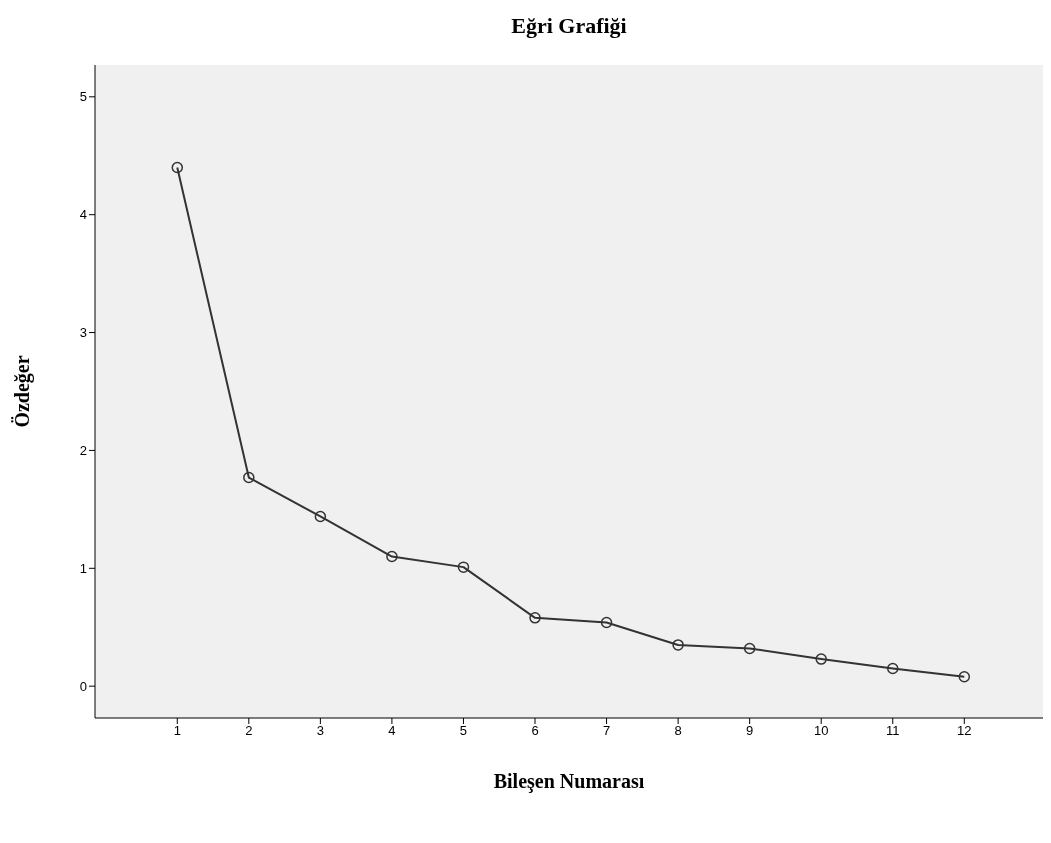 The height and width of the screenshot is (843, 1051). Describe the element at coordinates (83, 97) in the screenshot. I see `y-tick-label: 5` at that location.